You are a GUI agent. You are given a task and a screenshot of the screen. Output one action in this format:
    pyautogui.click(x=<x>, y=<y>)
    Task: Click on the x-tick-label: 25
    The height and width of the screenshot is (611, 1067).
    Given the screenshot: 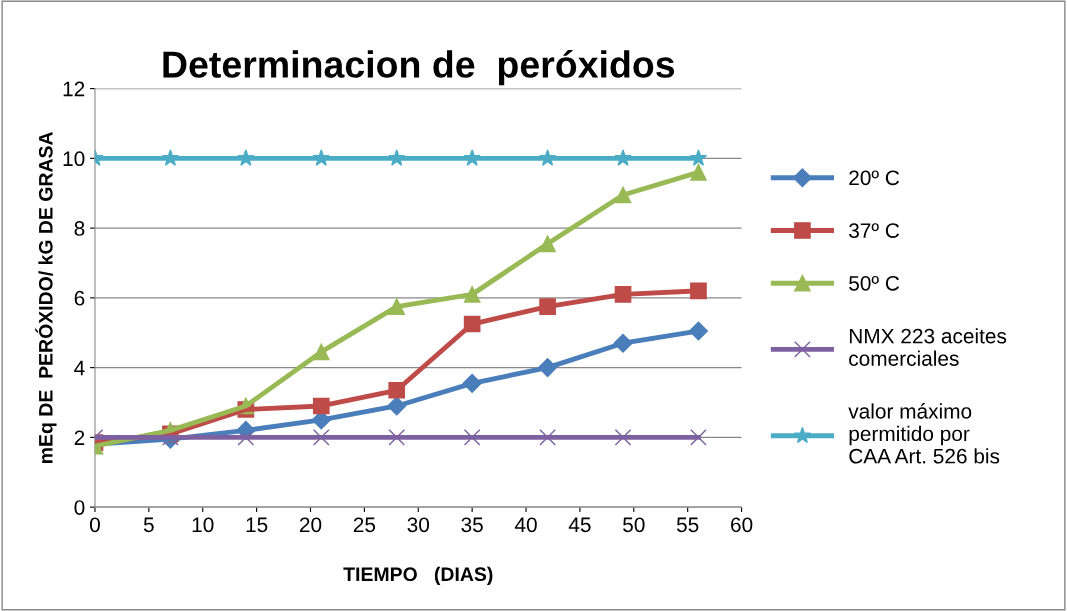 What is the action you would take?
    pyautogui.click(x=364, y=525)
    